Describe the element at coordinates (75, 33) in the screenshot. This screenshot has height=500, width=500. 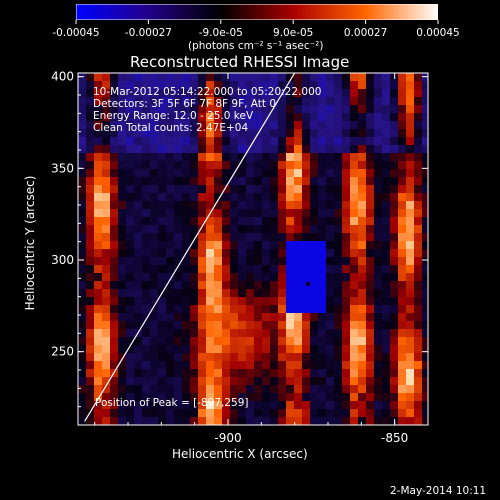
I see `colorbar-tick-label: -0.00045` at that location.